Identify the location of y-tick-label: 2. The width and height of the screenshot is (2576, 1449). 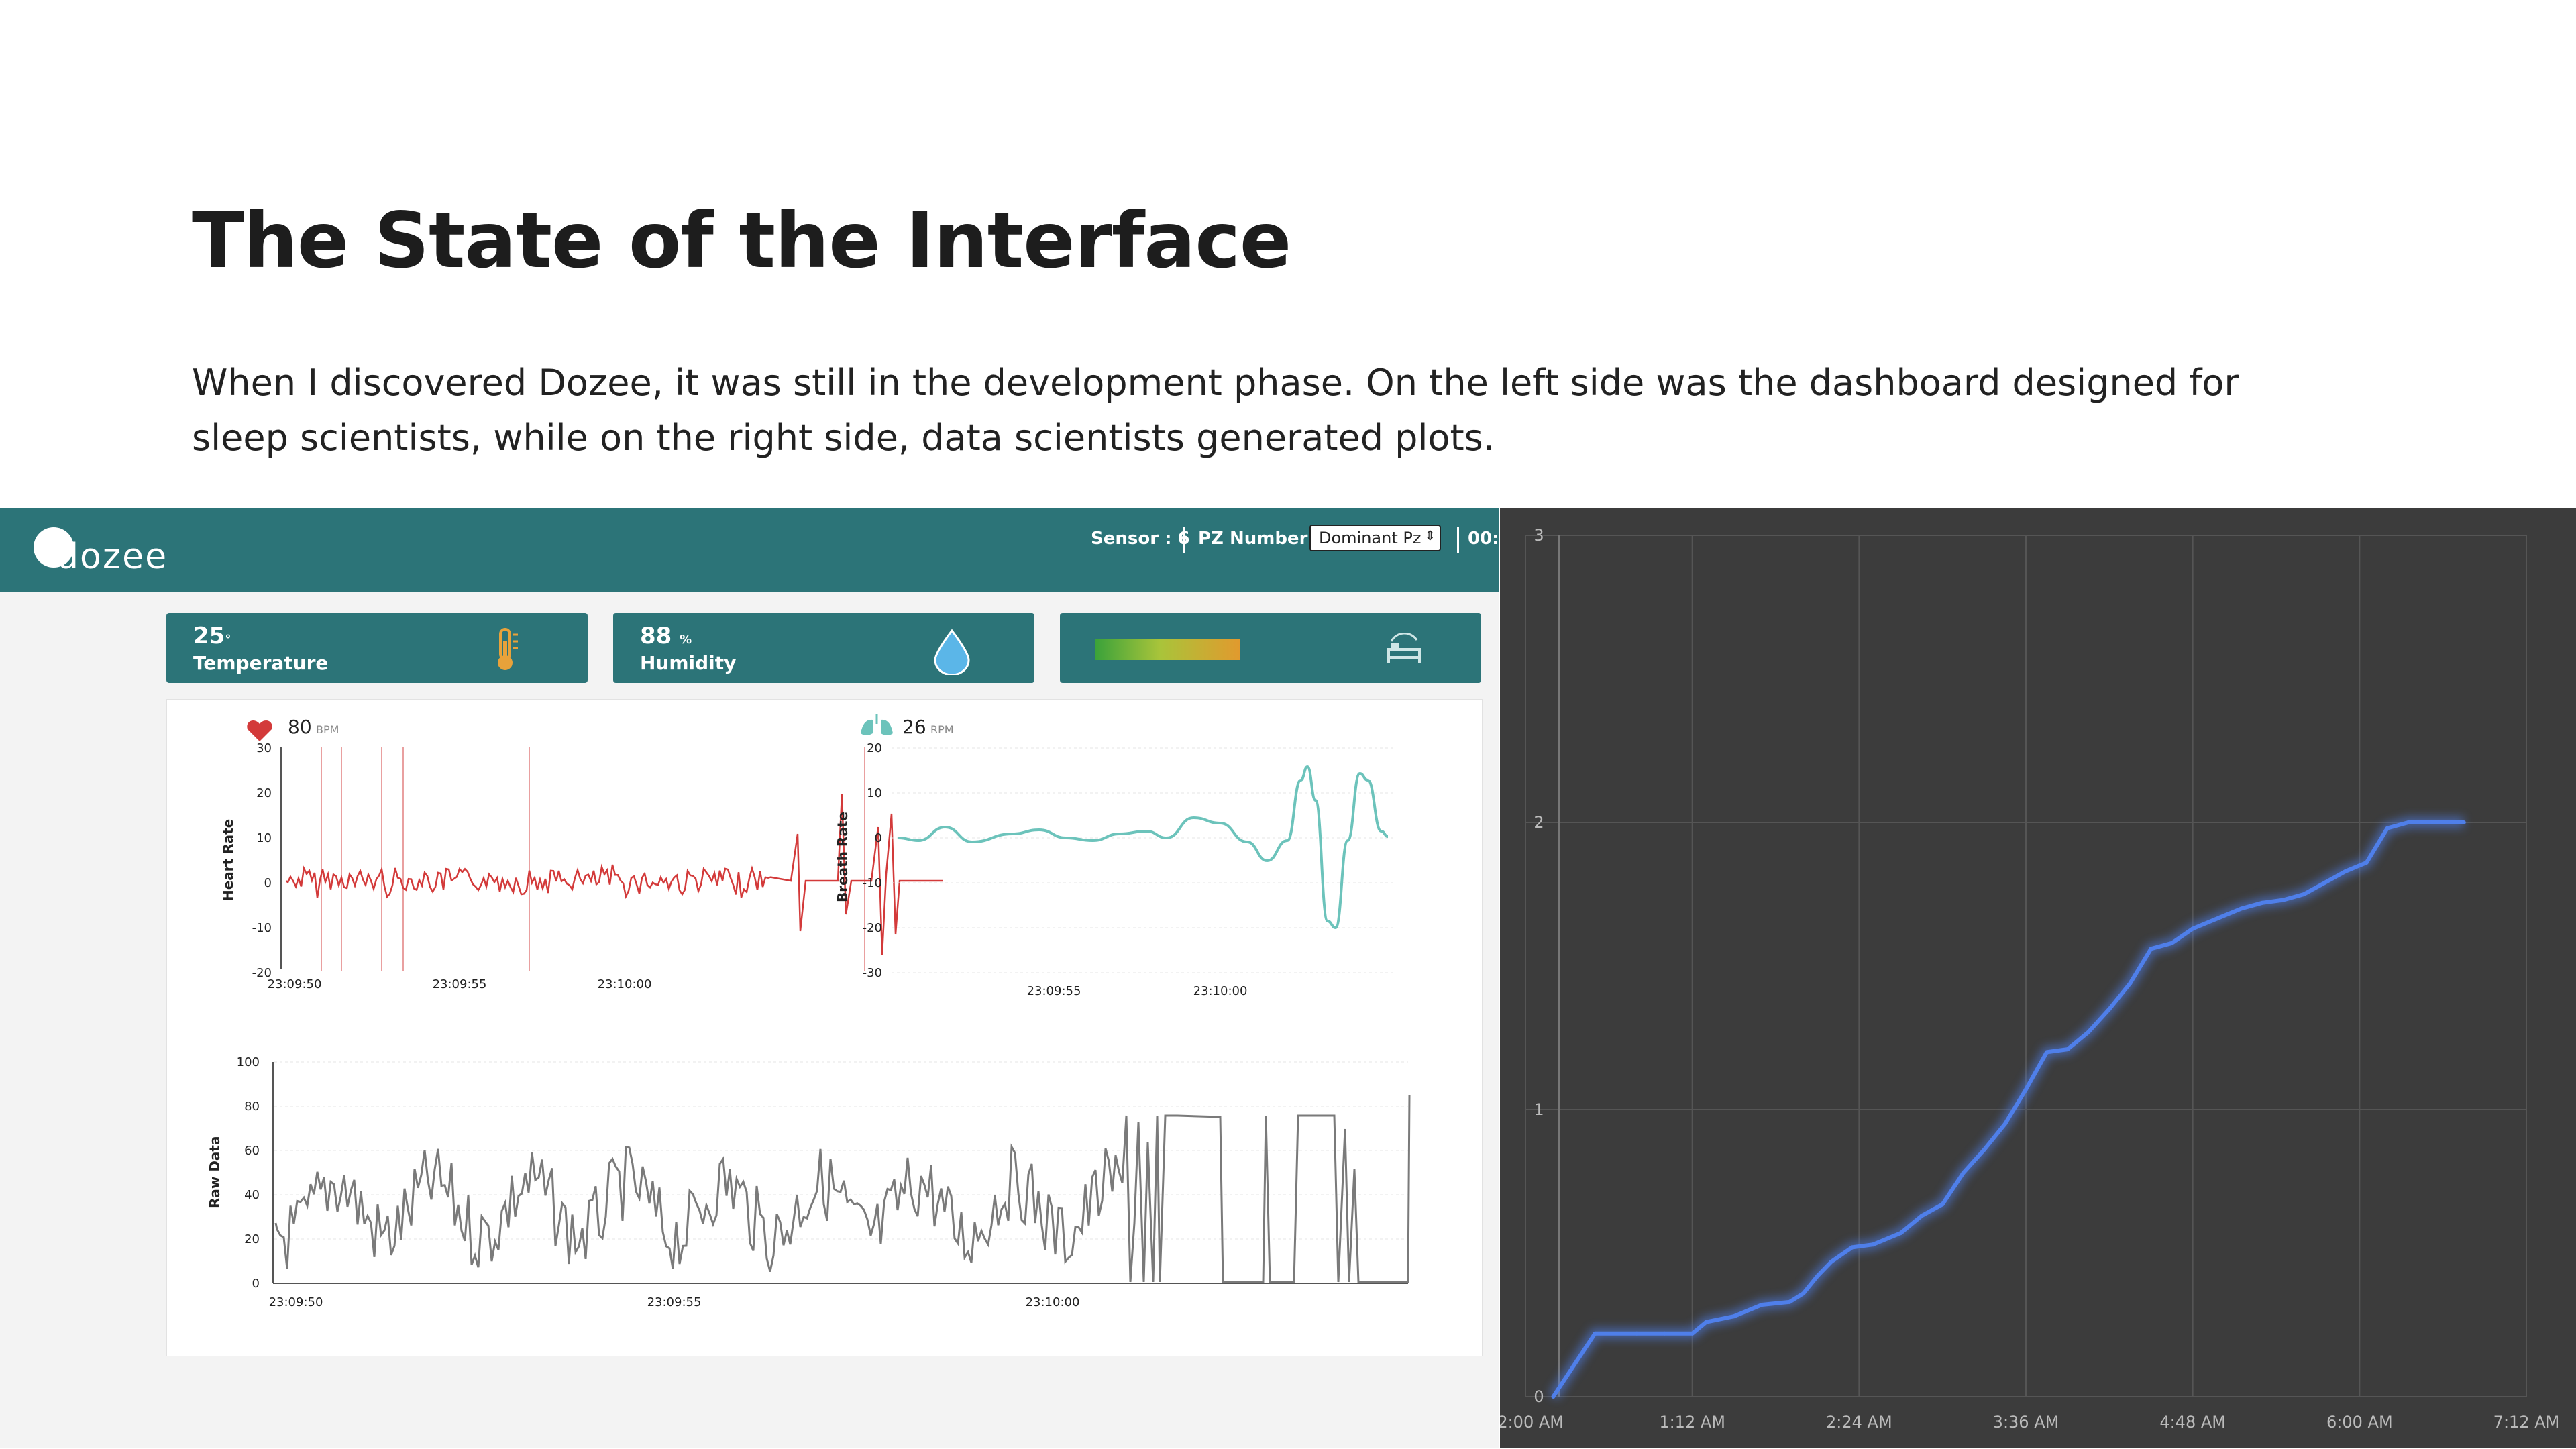
(1539, 822).